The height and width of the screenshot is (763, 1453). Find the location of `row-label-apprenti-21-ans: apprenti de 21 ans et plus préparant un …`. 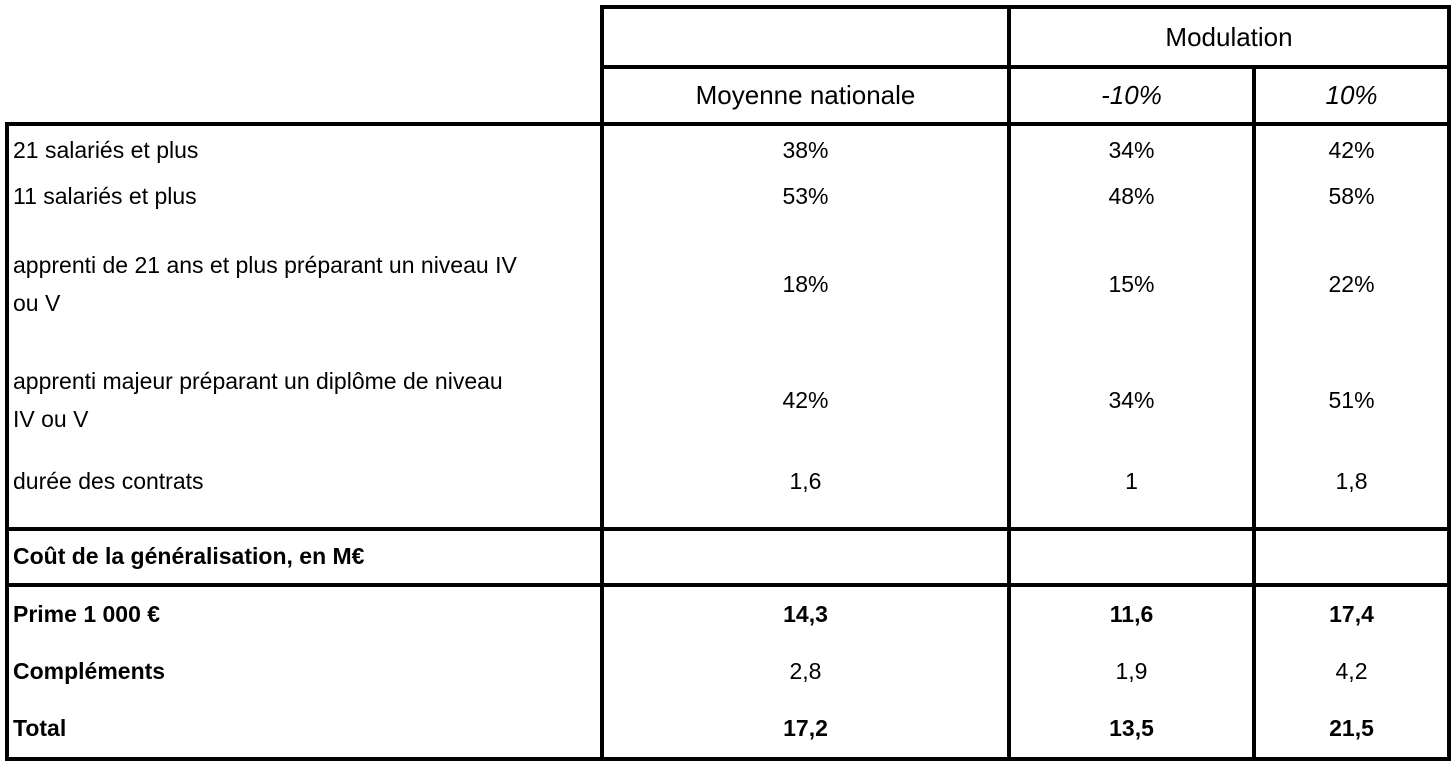

row-label-apprenti-21-ans: apprenti de 21 ans et plus préparant un … is located at coordinates (304, 279).